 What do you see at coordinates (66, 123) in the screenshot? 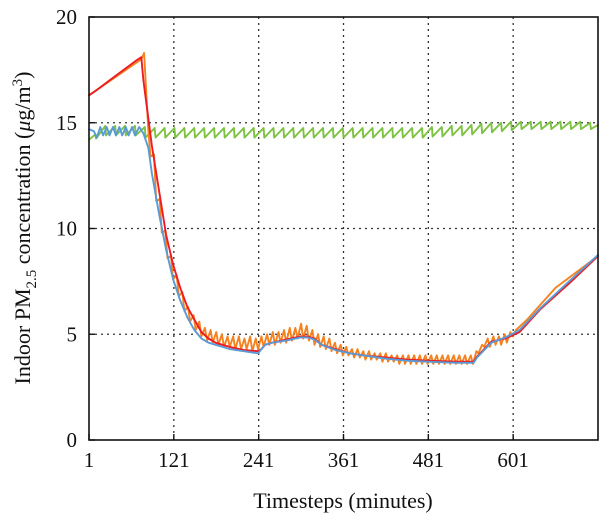
I see `y-tick-label: 15` at bounding box center [66, 123].